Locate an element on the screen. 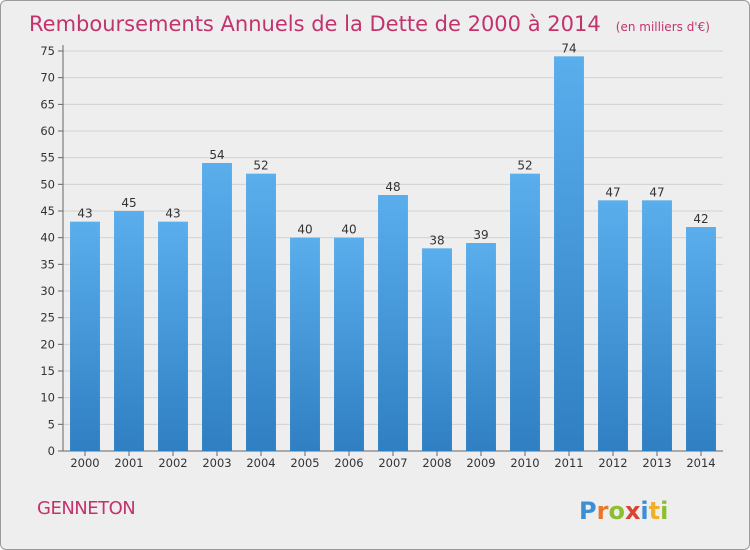 This screenshot has height=550, width=750. x-tick-label: 2002 is located at coordinates (172, 463).